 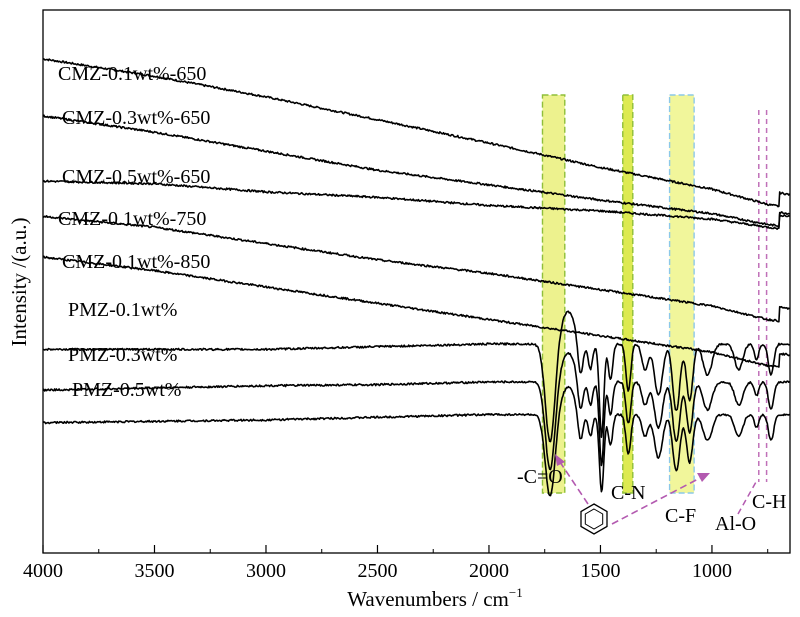 What do you see at coordinates (43, 571) in the screenshot?
I see `x-tick-label-0: 4000` at bounding box center [43, 571].